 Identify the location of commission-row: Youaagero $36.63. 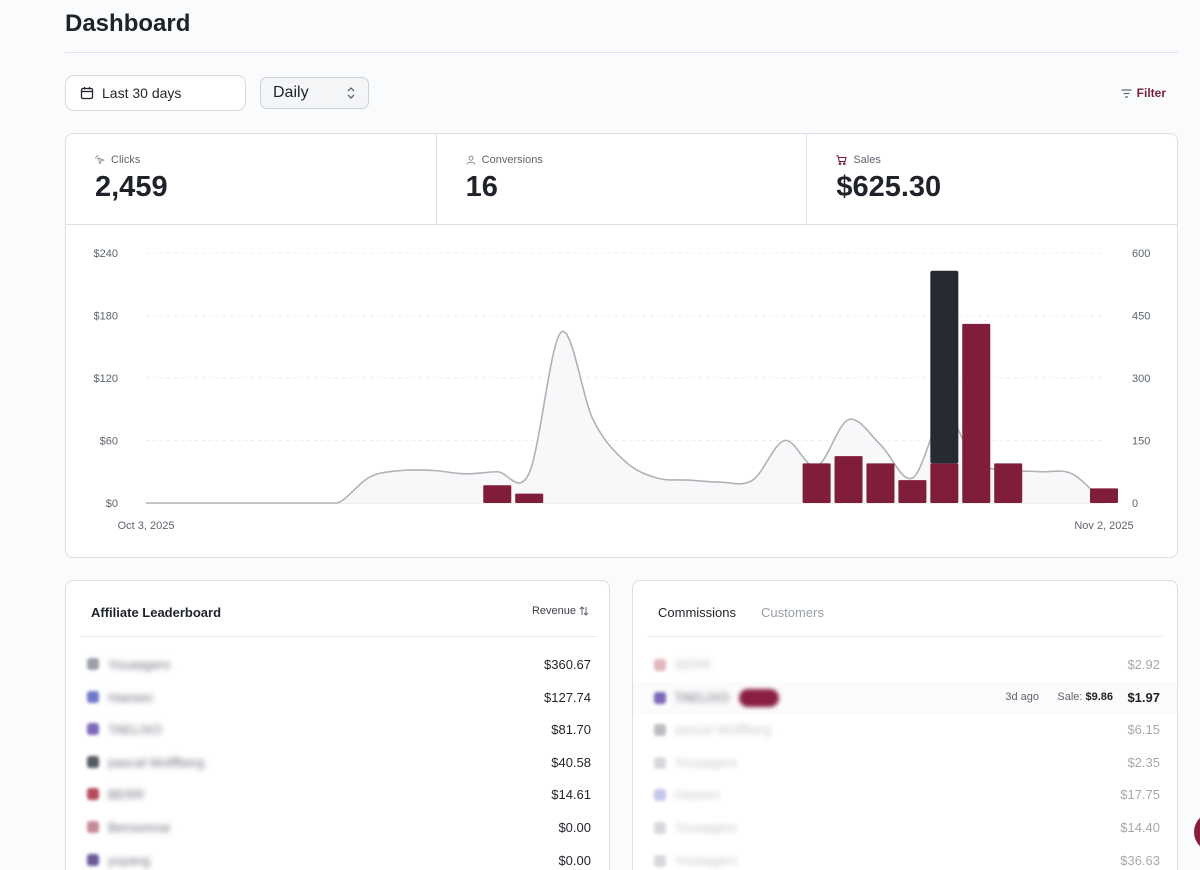
(905, 857).